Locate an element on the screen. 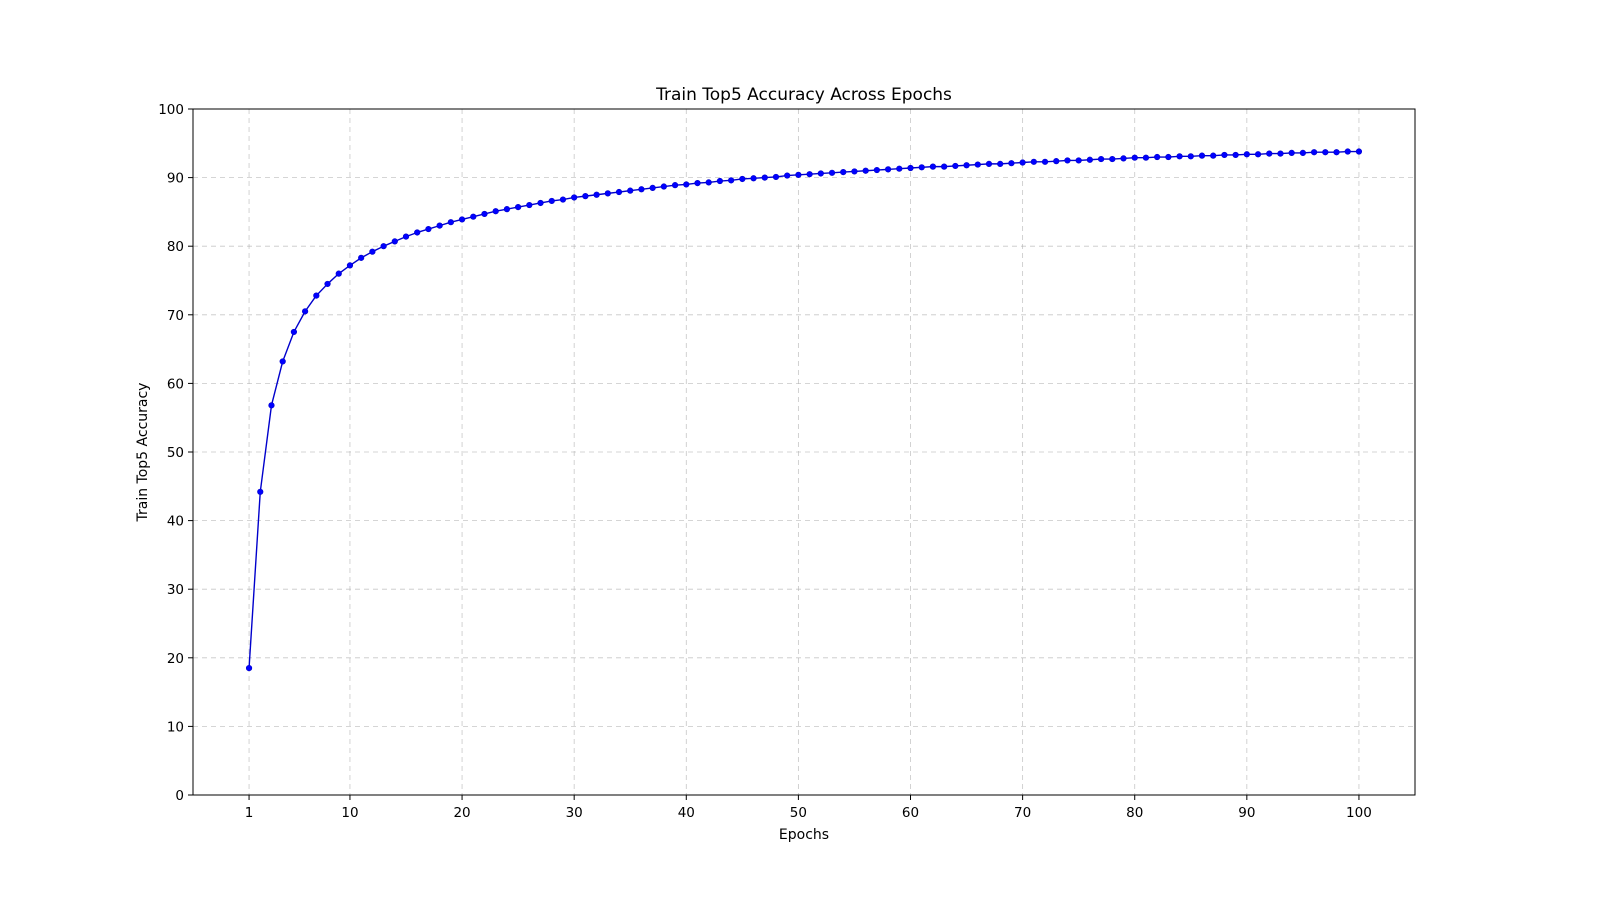  y-tick-label: 30 is located at coordinates (175, 590).